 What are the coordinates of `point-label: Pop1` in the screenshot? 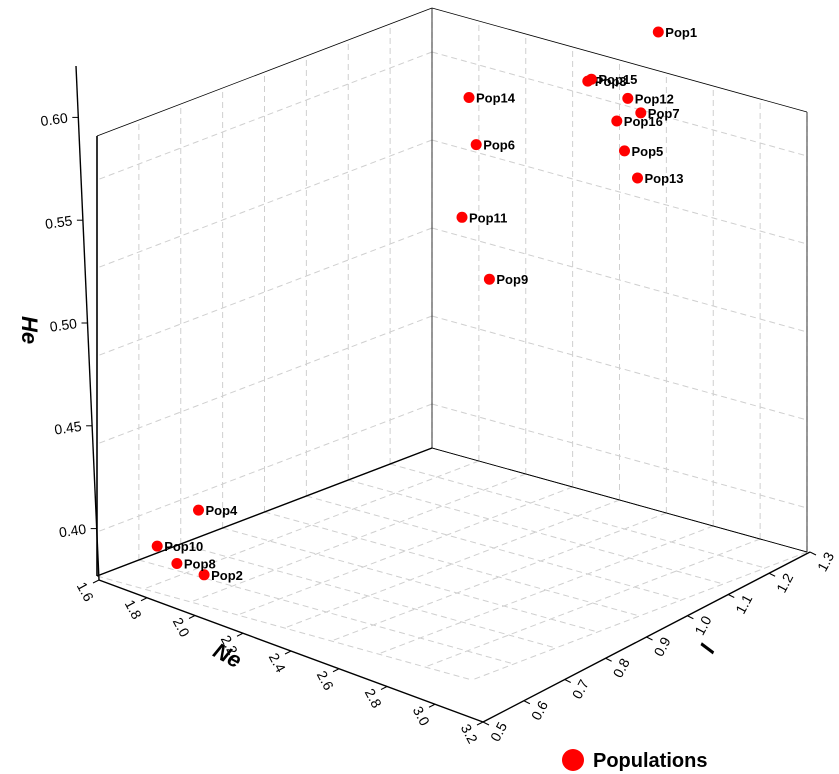 It's located at (681, 32).